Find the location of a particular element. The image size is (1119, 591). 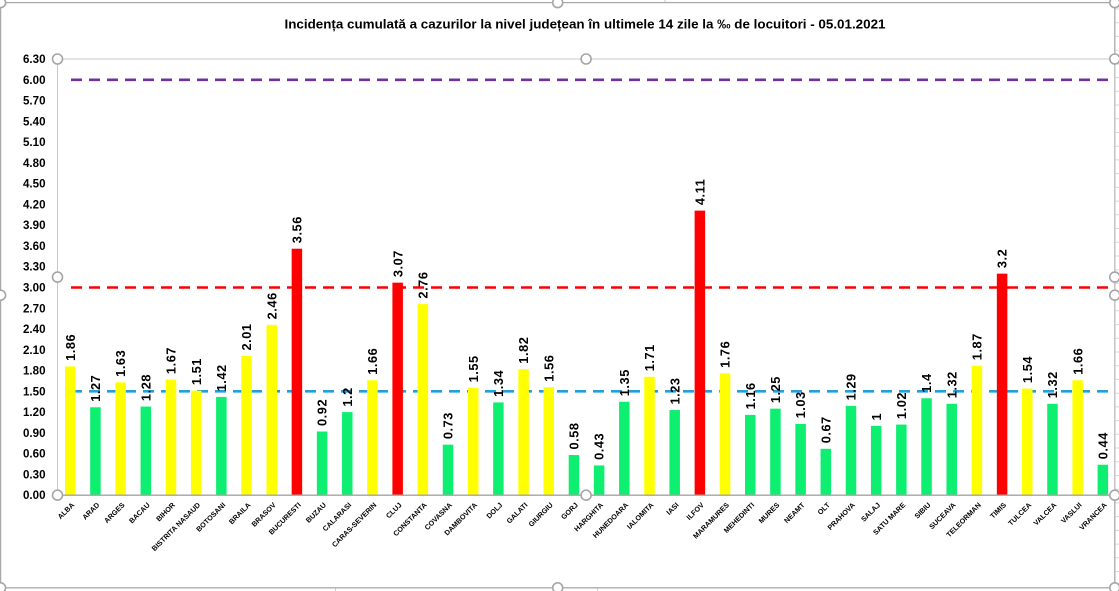

svg-text: 3.00 is located at coordinates (34, 289).